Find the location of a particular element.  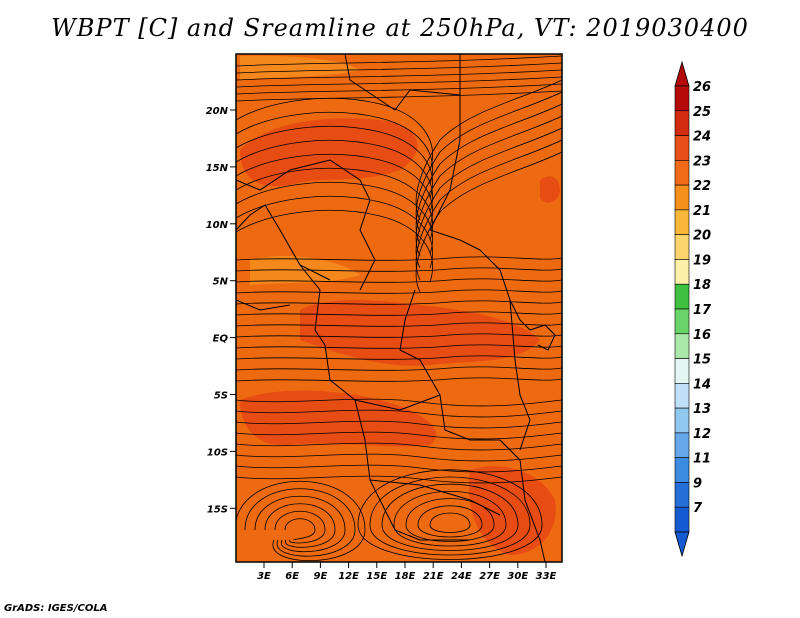

latitude-tick-label: EQ is located at coordinates (221, 339).